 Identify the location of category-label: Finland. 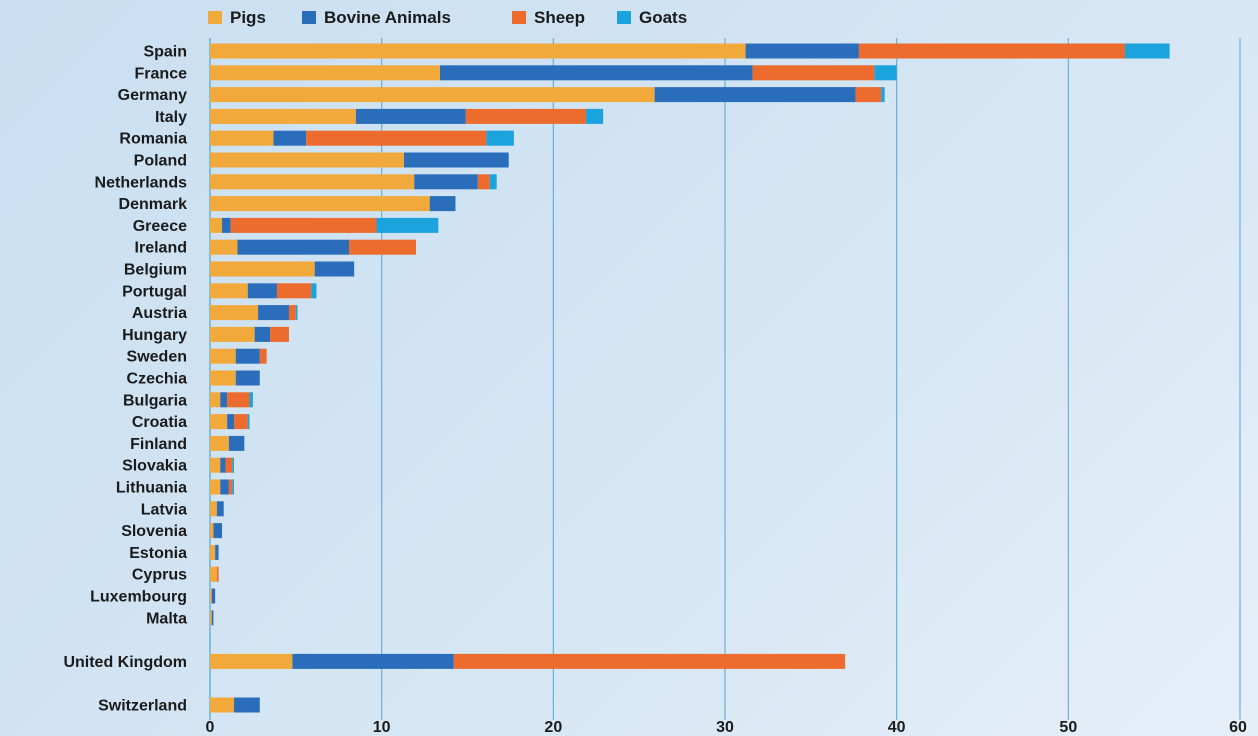
(158, 444).